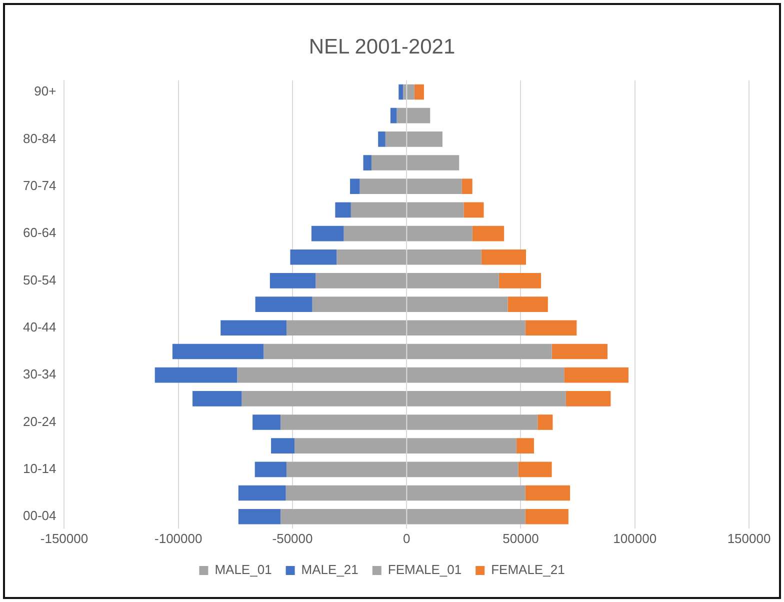 Image resolution: width=784 pixels, height=602 pixels. I want to click on legend-label: MALE_01, so click(243, 570).